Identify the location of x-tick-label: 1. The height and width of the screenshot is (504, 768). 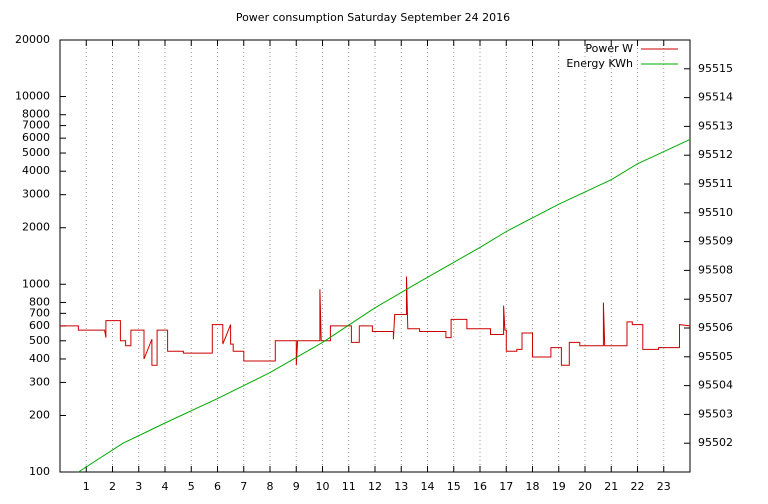
(86, 486).